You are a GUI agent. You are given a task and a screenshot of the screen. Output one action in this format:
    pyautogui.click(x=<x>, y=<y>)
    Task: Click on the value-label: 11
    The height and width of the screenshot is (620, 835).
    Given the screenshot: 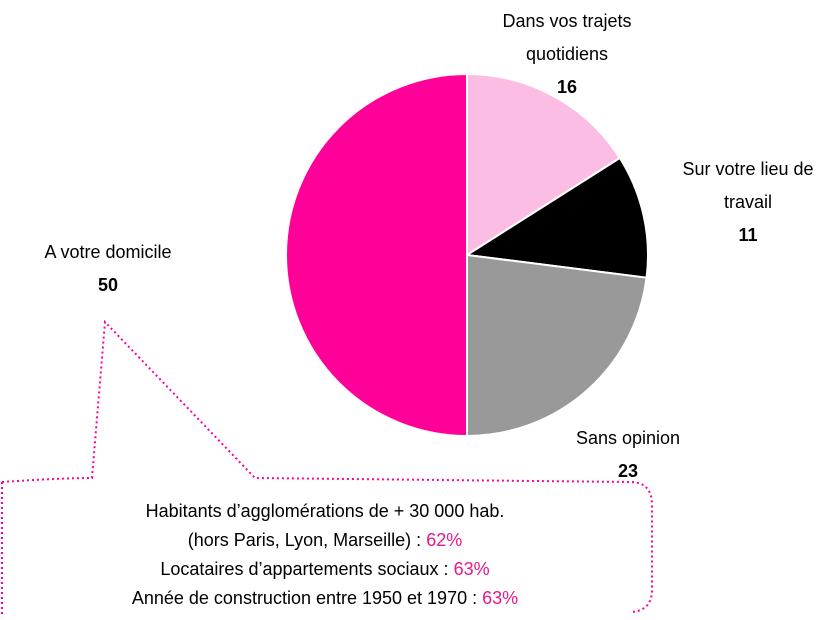 What is the action you would take?
    pyautogui.click(x=748, y=235)
    